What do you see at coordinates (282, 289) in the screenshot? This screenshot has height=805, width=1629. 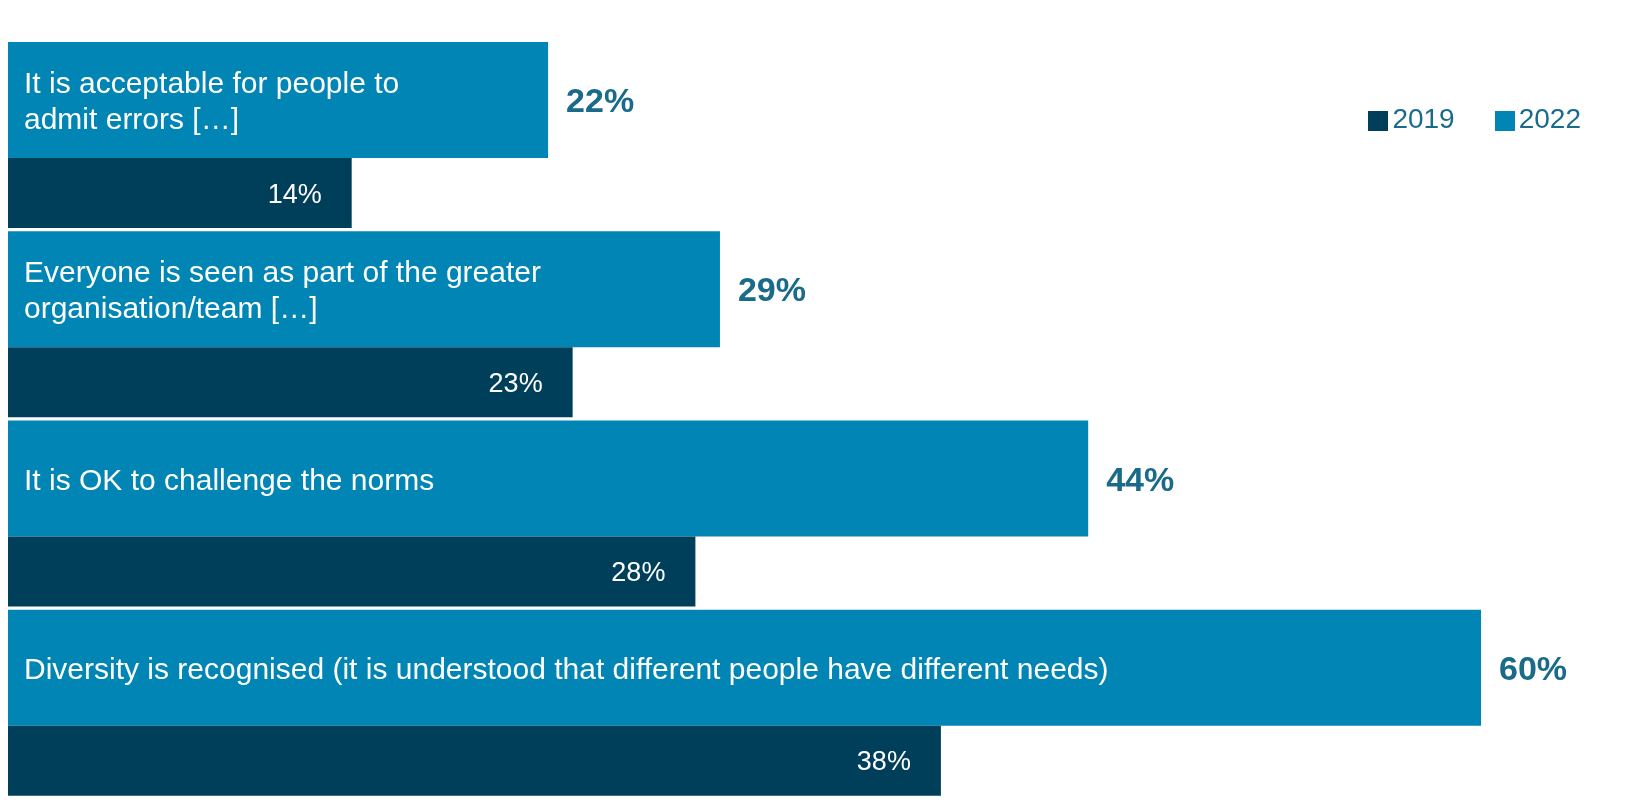 I see `y-tick-label: Everyone is seen as part of the greater organisation/team […]` at bounding box center [282, 289].